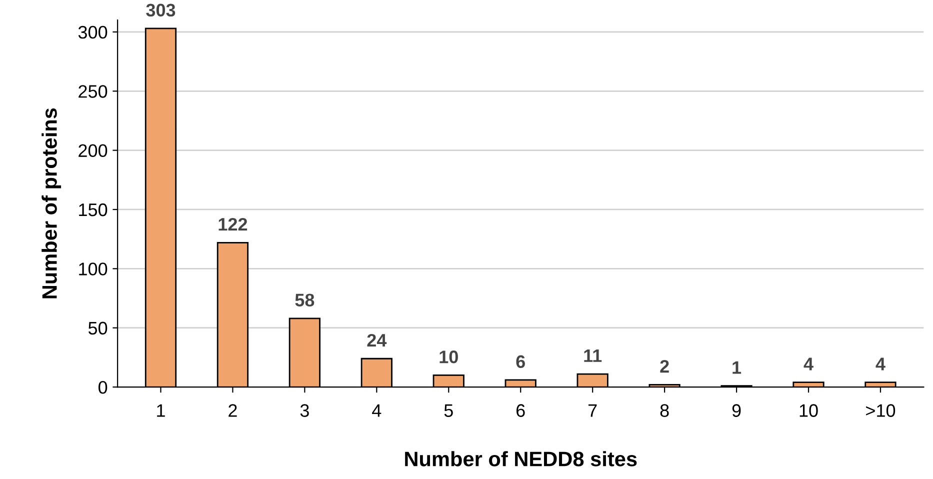  What do you see at coordinates (304, 300) in the screenshot?
I see `data-label: 58` at bounding box center [304, 300].